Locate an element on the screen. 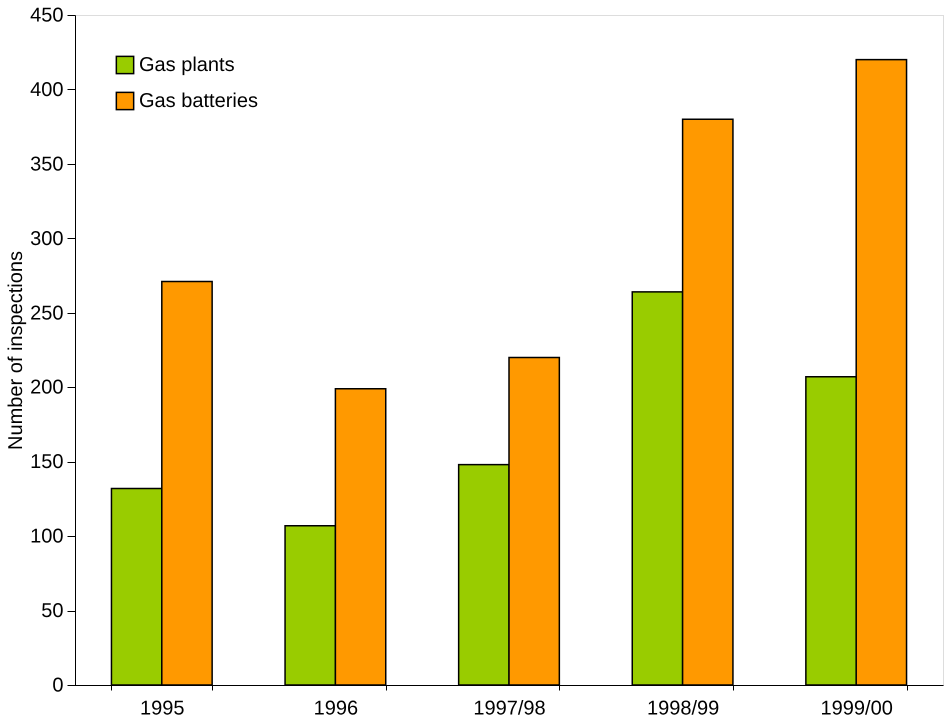 Image resolution: width=948 pixels, height=723 pixels. y-tick-label: 200 is located at coordinates (47, 387).